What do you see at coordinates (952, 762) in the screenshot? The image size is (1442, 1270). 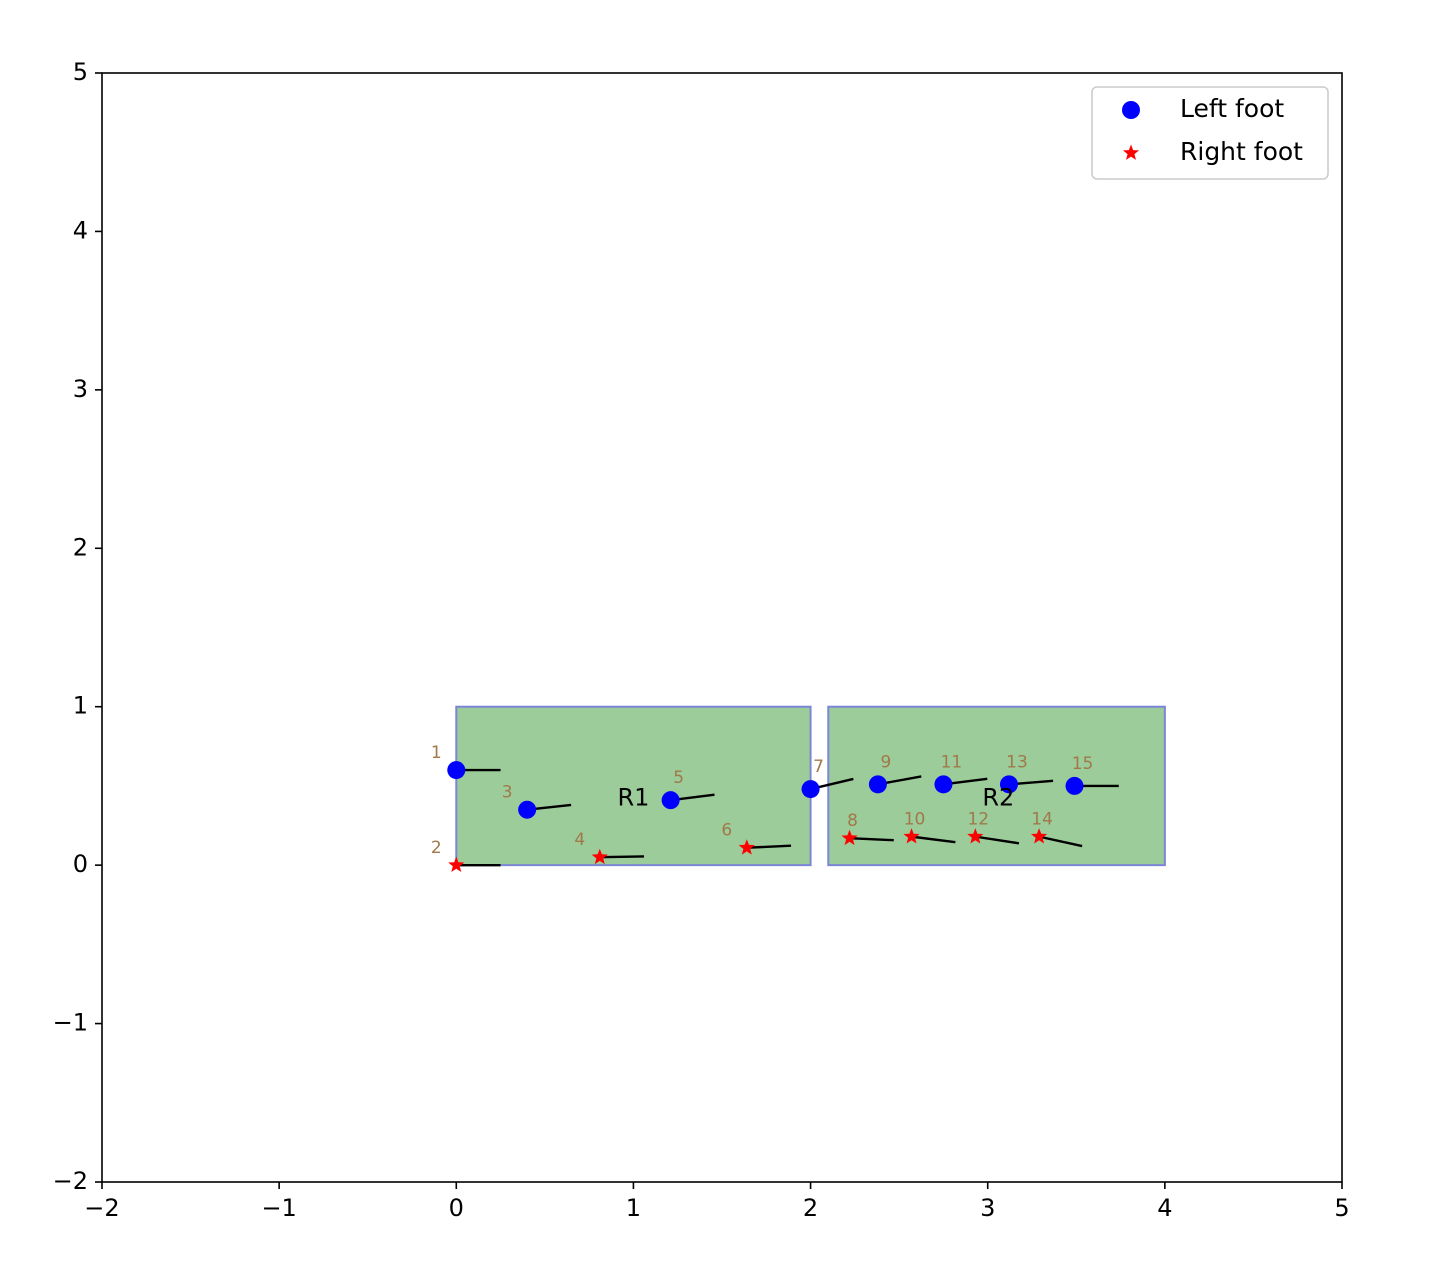 I see `step-label-11: 11` at bounding box center [952, 762].